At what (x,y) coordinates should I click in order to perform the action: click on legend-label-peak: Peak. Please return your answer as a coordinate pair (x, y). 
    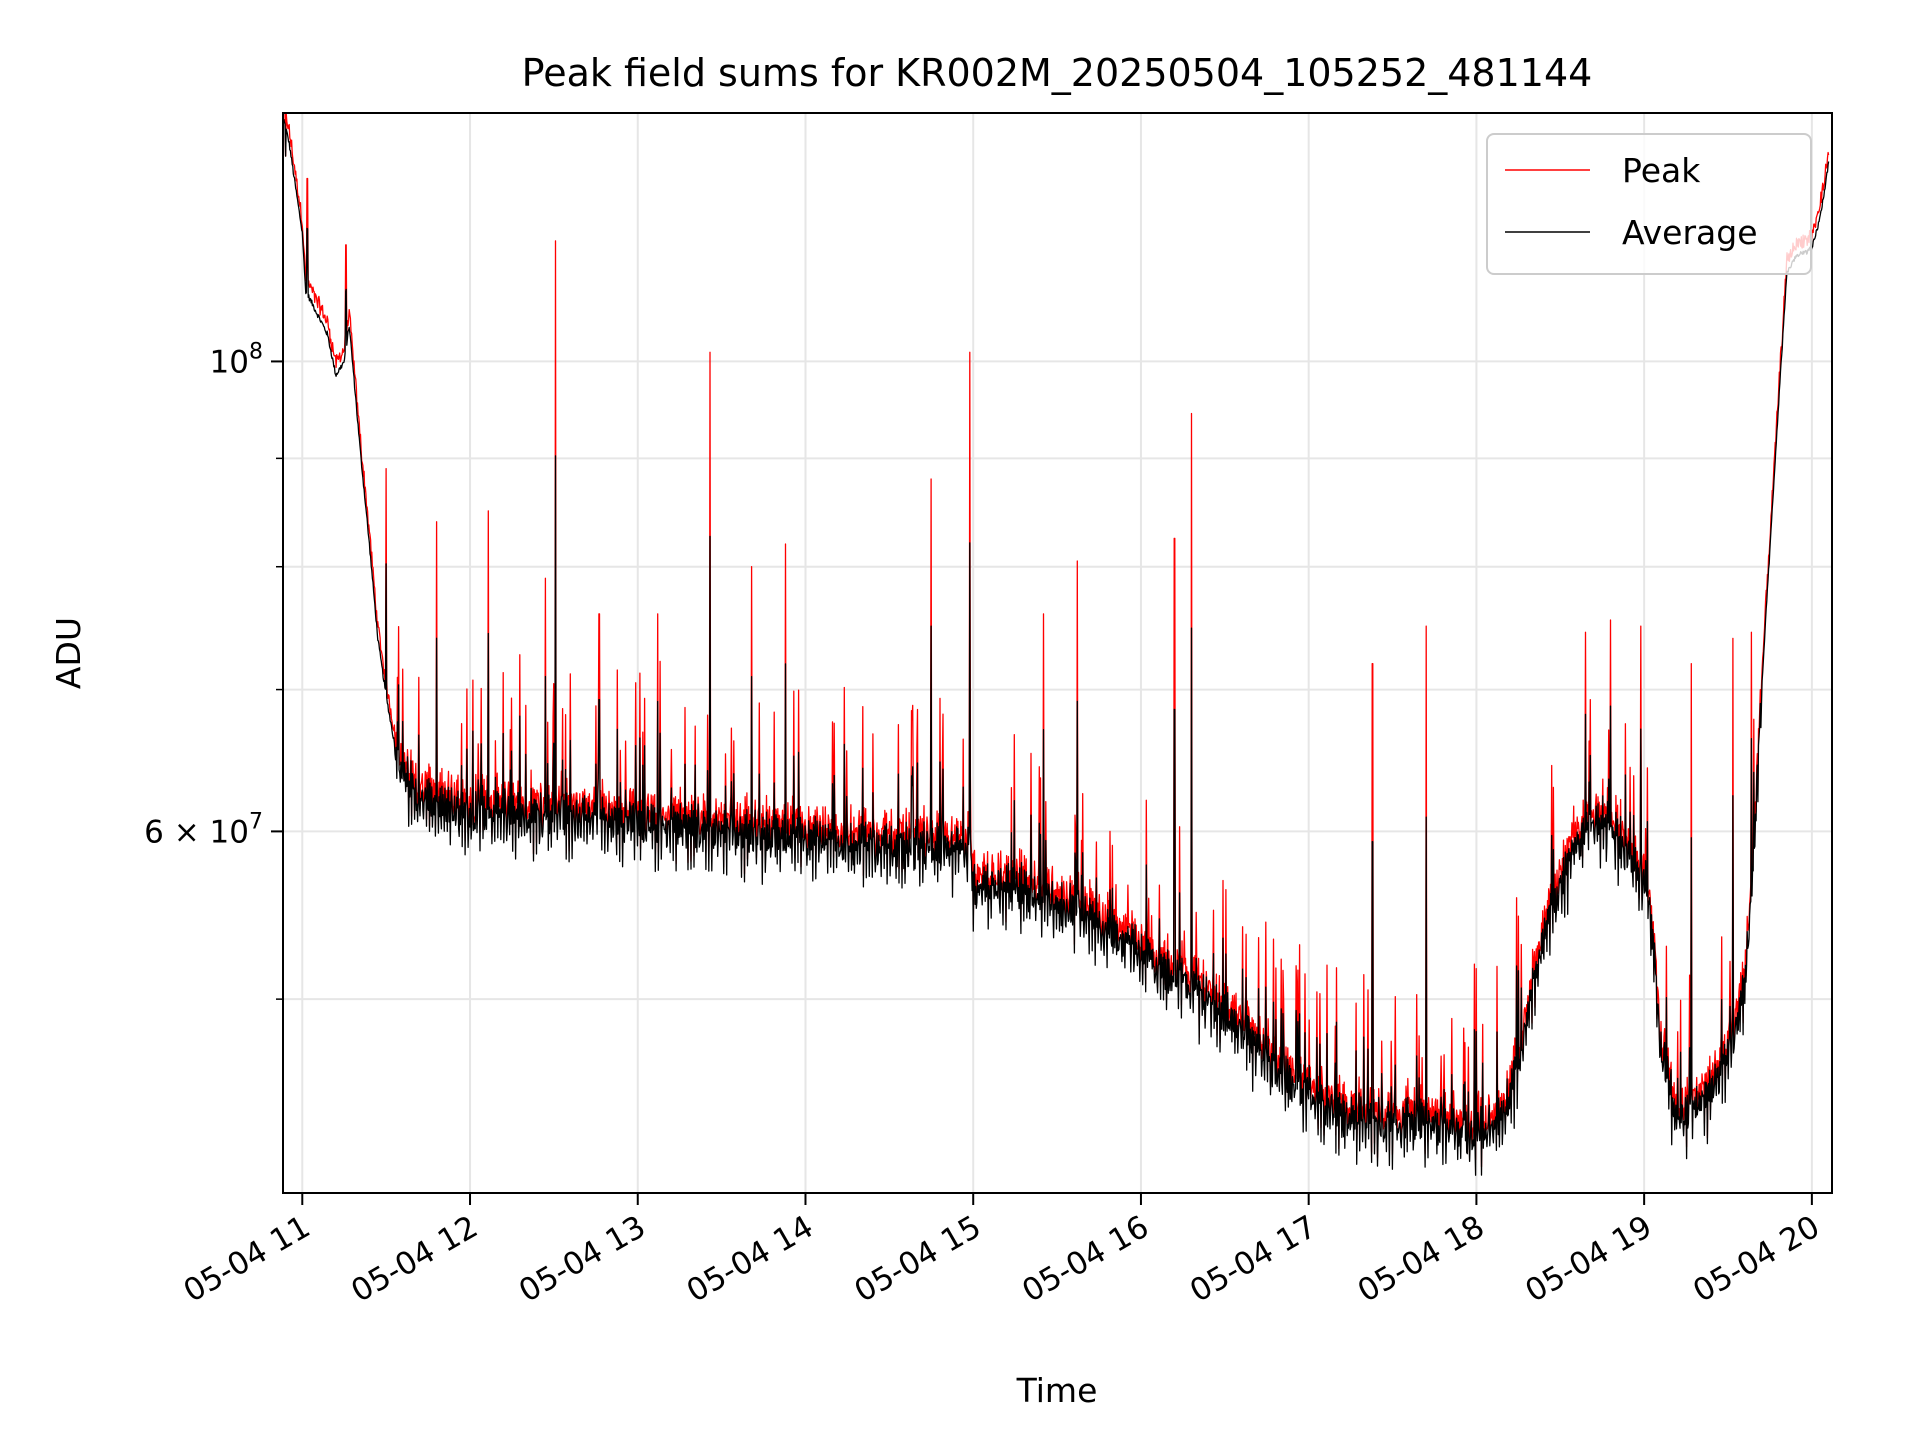
    Looking at the image, I should click on (1661, 170).